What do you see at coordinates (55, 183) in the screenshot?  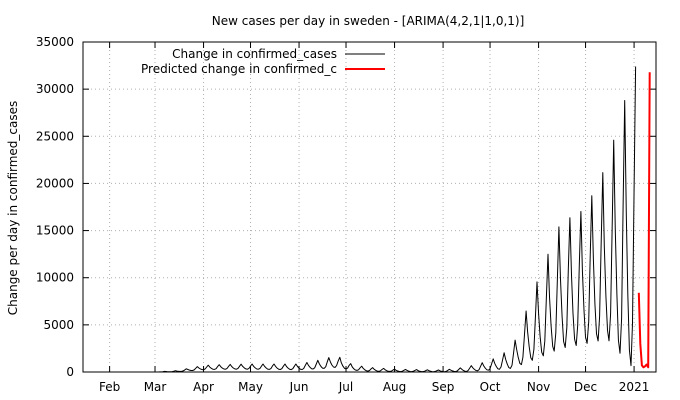 I see `y-tick-label: 20000` at bounding box center [55, 183].